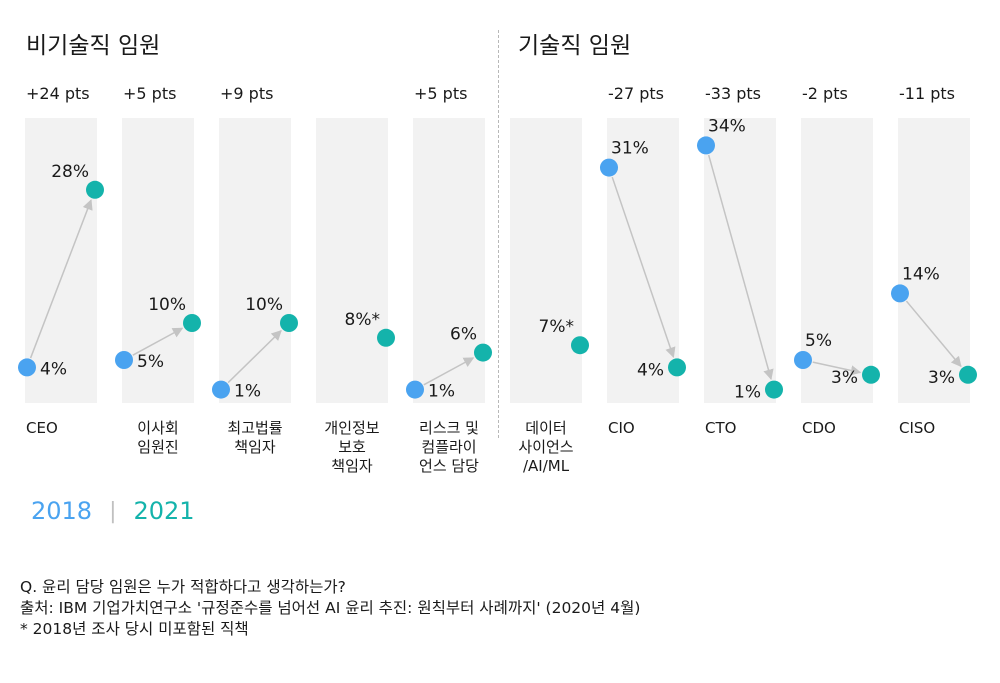 This screenshot has height=683, width=1000. What do you see at coordinates (134, 629) in the screenshot?
I see `asterisk-note: * 2018년 조사 당시 미포함된 직책` at bounding box center [134, 629].